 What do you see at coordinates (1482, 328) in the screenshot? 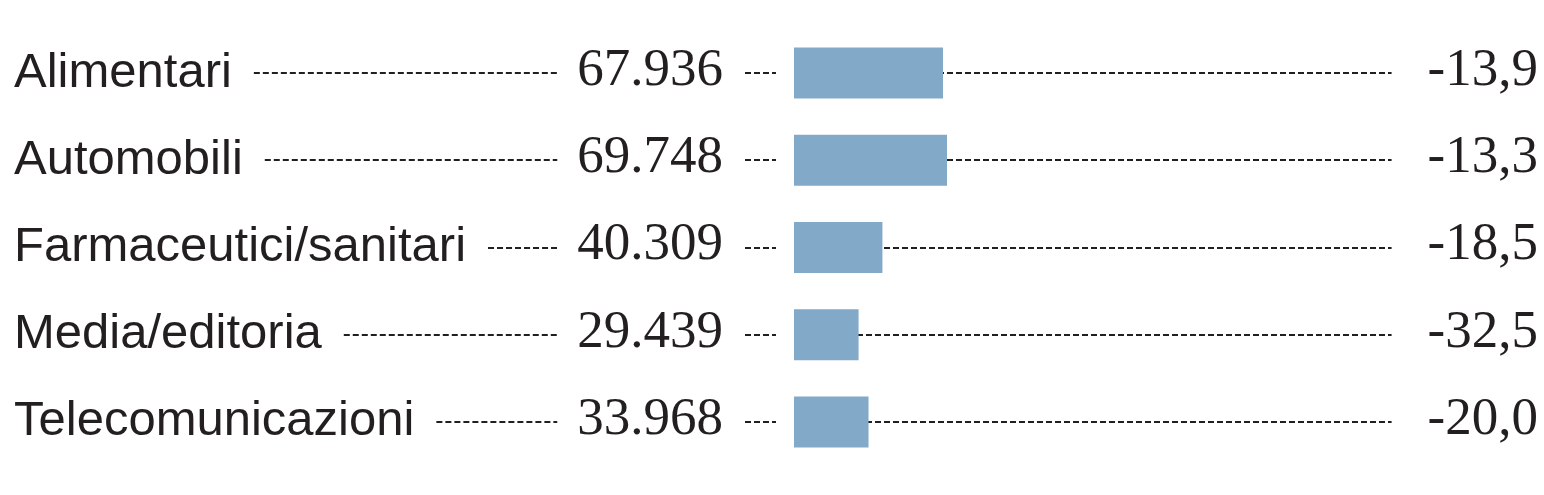
I see `text: -32,5` at bounding box center [1482, 328].